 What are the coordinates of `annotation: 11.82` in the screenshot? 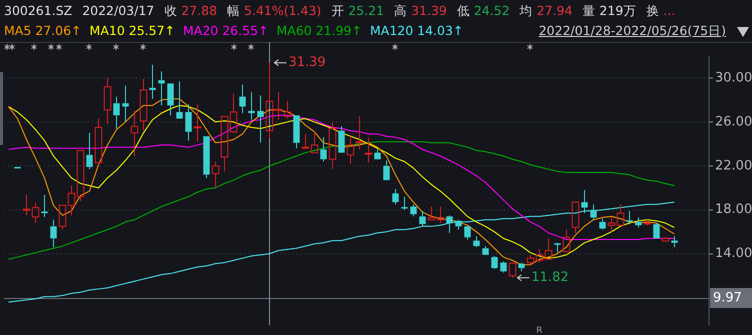 It's located at (550, 278).